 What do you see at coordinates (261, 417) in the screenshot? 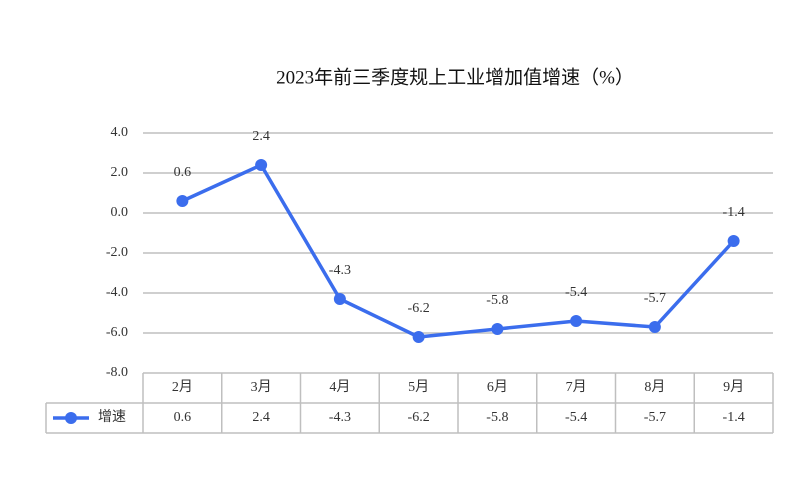
I see `table-value: 2.4` at bounding box center [261, 417].